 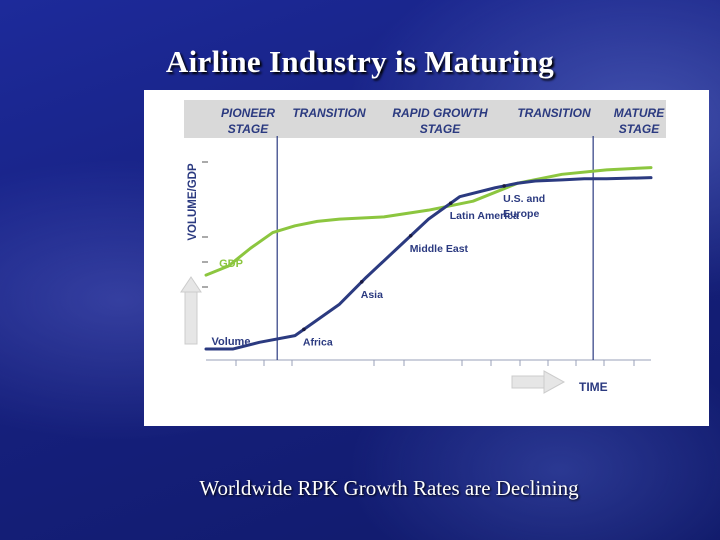 What do you see at coordinates (440, 113) in the screenshot?
I see `stage-label: RAPID GROWTH` at bounding box center [440, 113].